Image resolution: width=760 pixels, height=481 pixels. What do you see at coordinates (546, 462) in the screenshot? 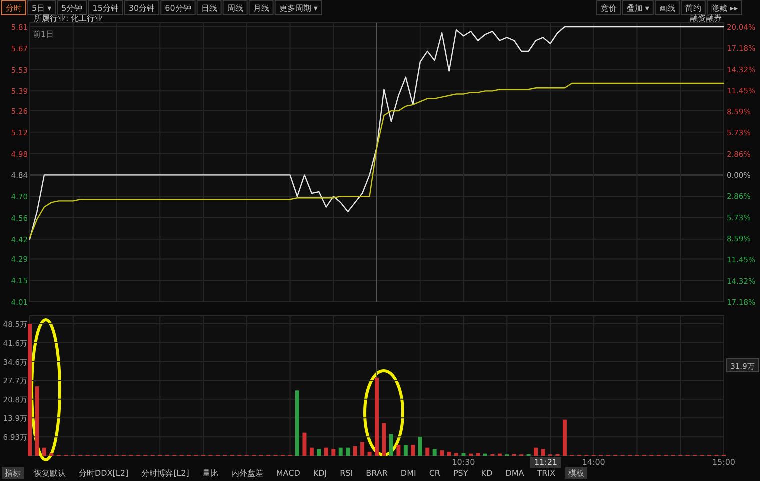
I see `text: 11:21` at bounding box center [546, 462].